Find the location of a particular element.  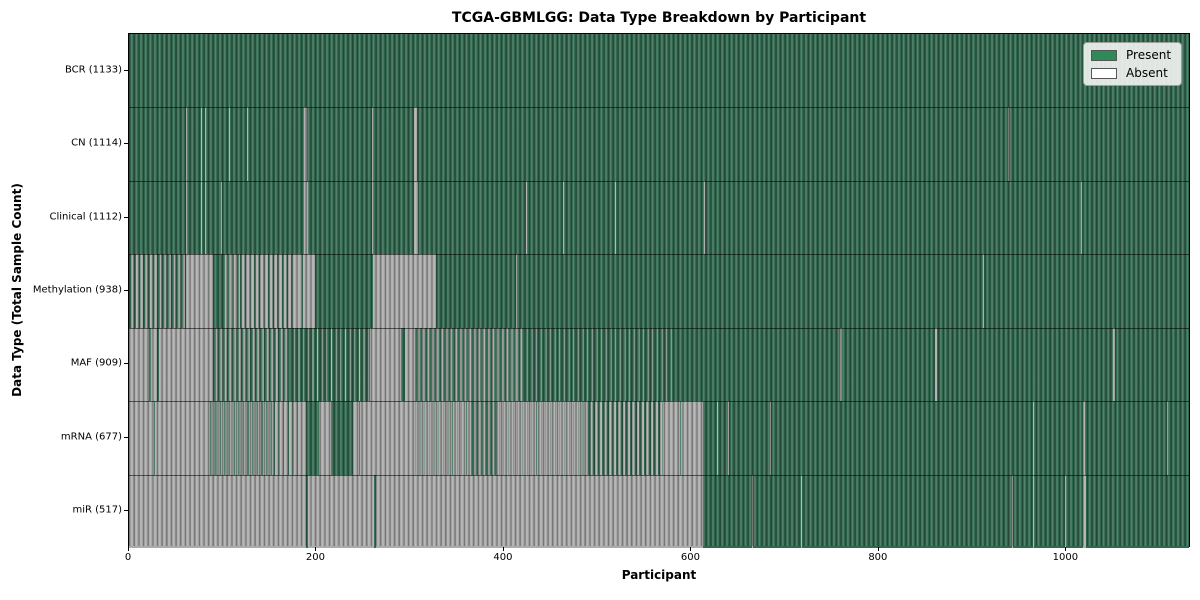

legend-entry-absent: Absent is located at coordinates (1131, 73).